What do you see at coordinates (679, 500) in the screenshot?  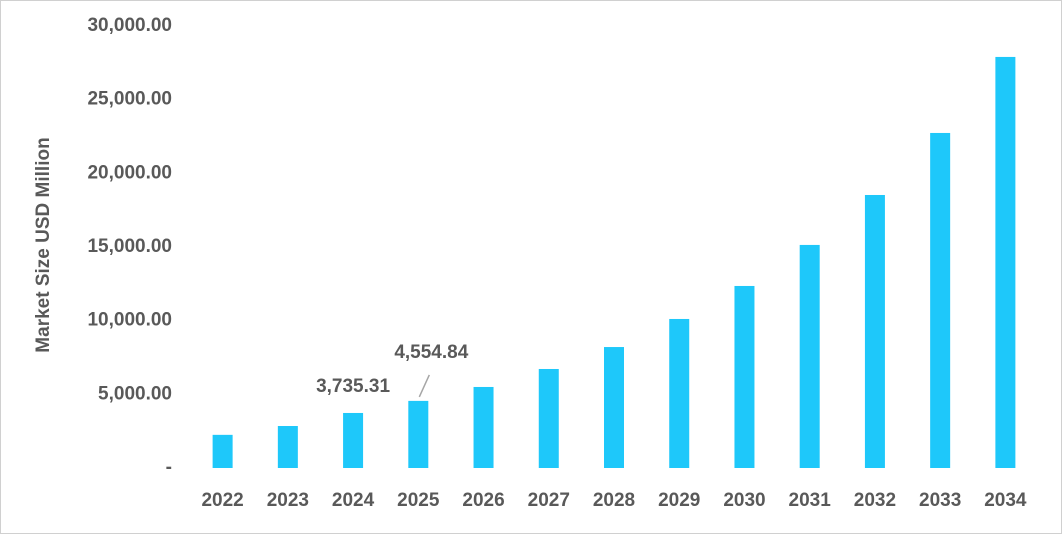 I see `x-tick-label: 2029` at bounding box center [679, 500].